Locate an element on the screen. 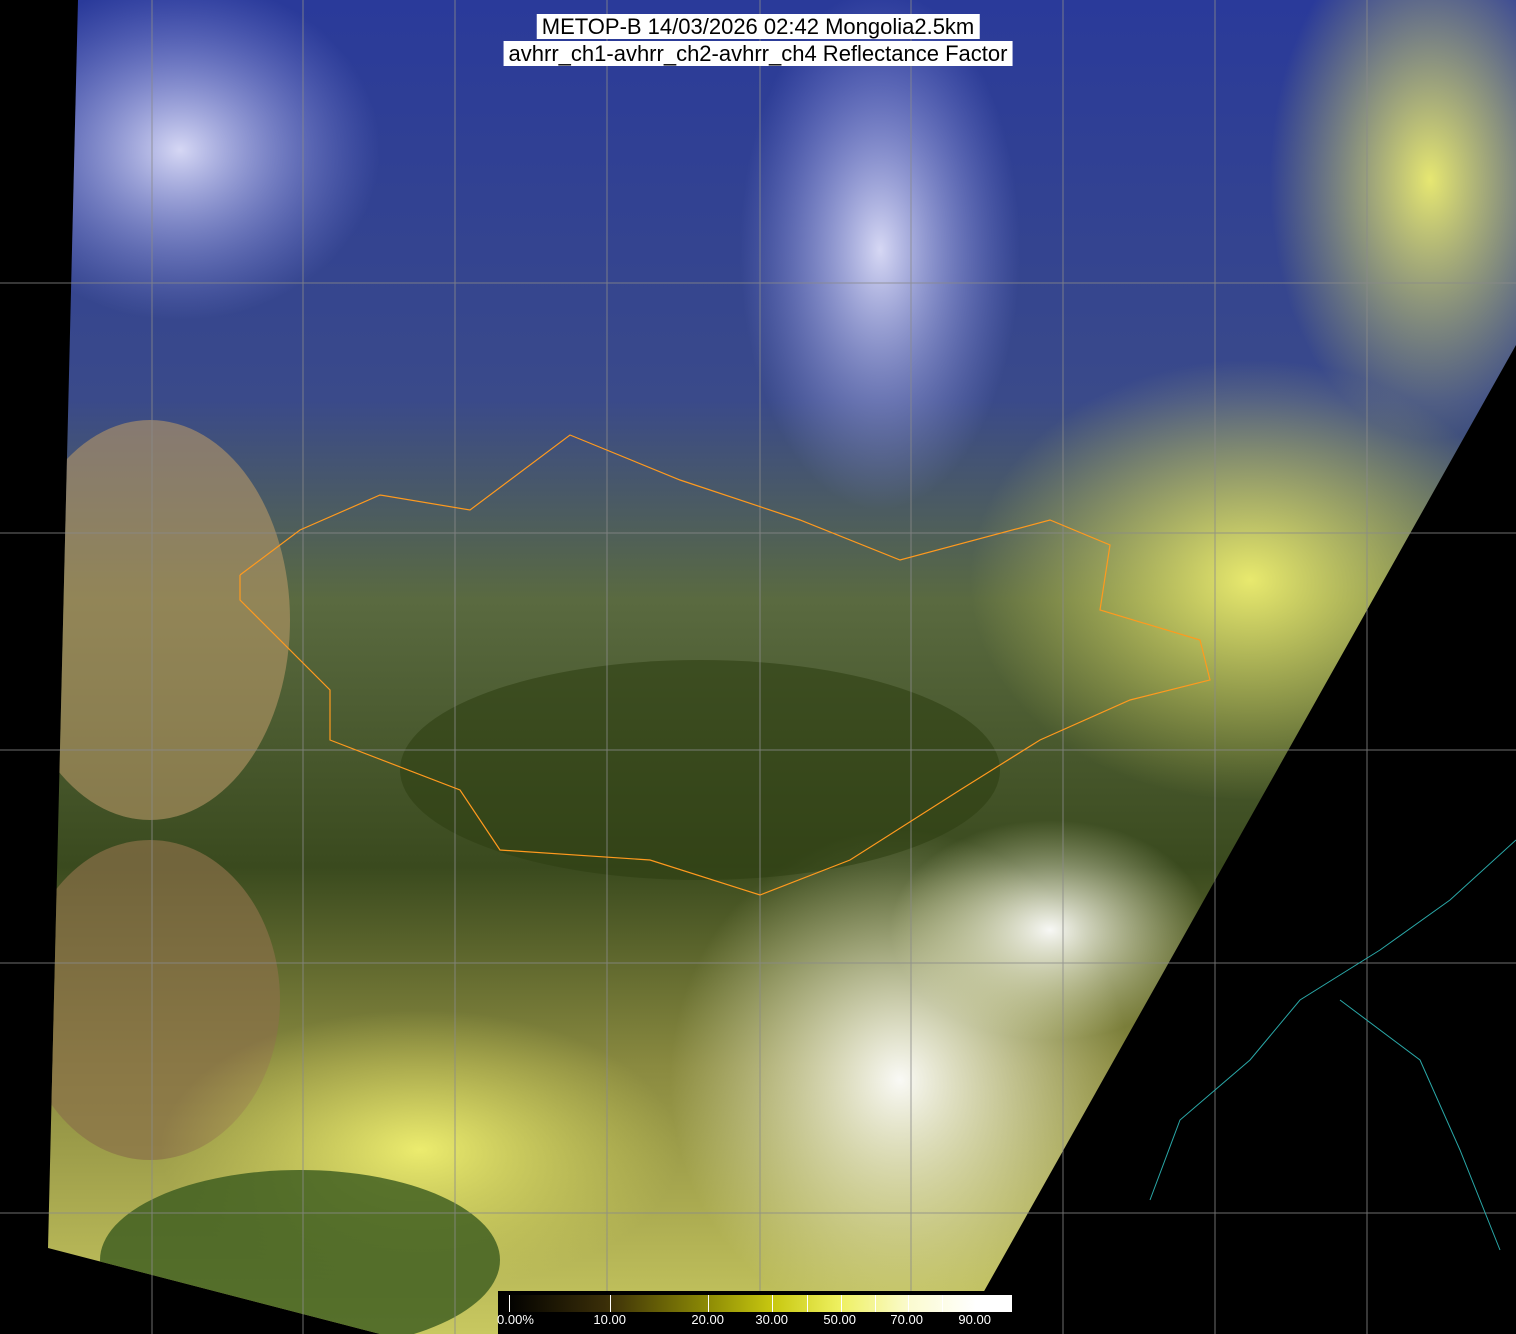 The width and height of the screenshot is (1516, 1334). colorbar-label: 30.00 is located at coordinates (771, 1319).